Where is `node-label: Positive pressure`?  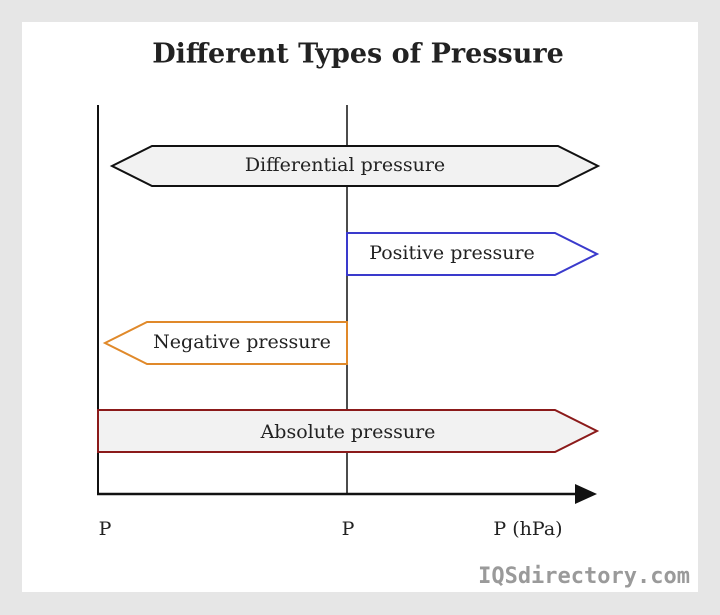
node-label: Positive pressure is located at coordinates (452, 253).